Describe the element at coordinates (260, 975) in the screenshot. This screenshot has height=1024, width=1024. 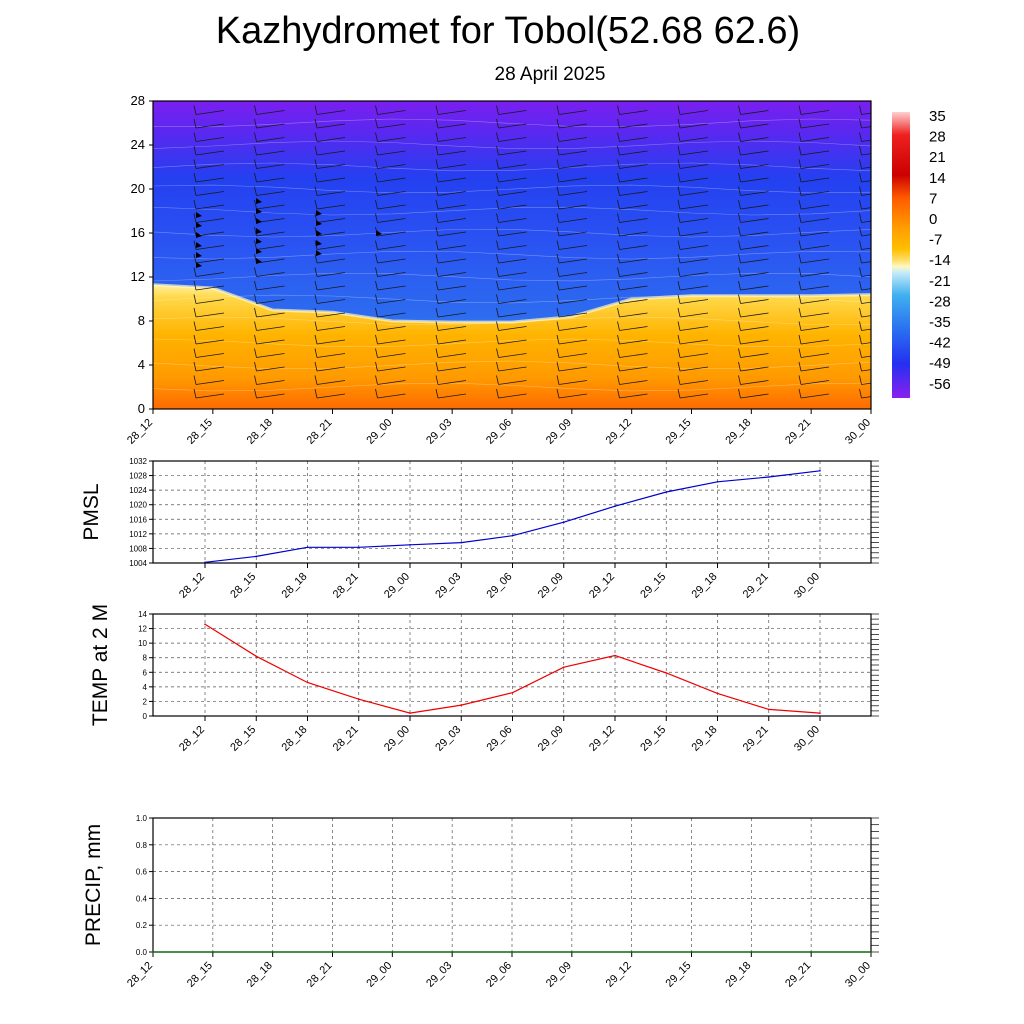
I see `x-tick-label: 28_18` at that location.